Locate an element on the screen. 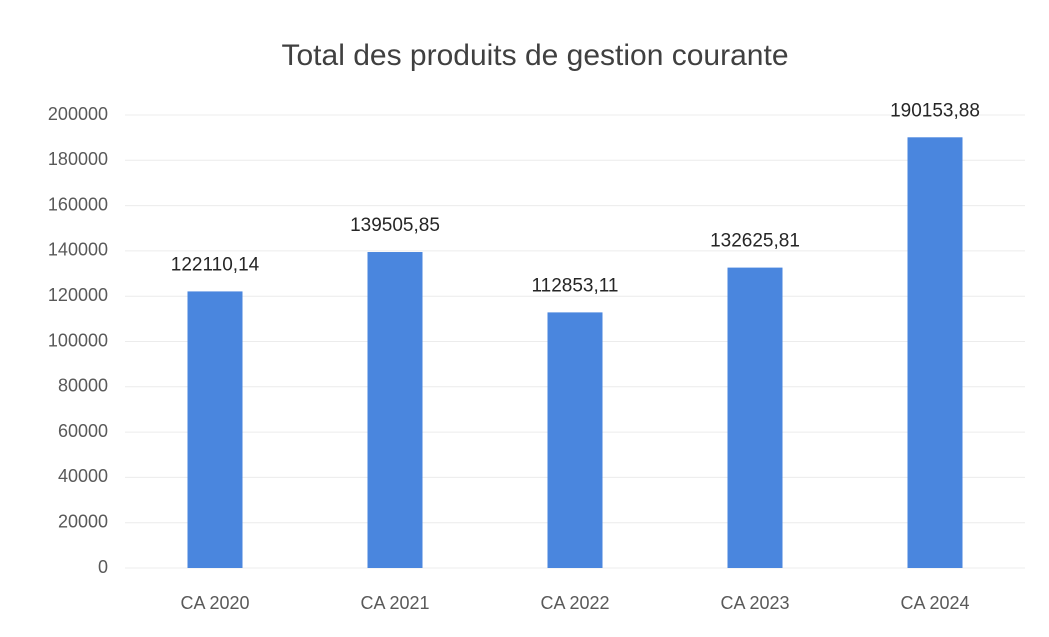 The image size is (1049, 637). chart-title: Total des produits de gestion courante is located at coordinates (535, 55).